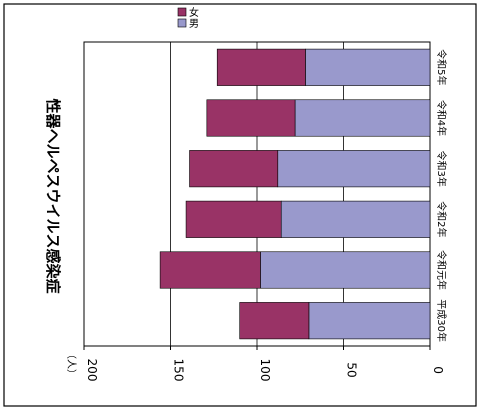 The height and width of the screenshot is (410, 481). I want to click on tick-label: 100, so click(265, 370).